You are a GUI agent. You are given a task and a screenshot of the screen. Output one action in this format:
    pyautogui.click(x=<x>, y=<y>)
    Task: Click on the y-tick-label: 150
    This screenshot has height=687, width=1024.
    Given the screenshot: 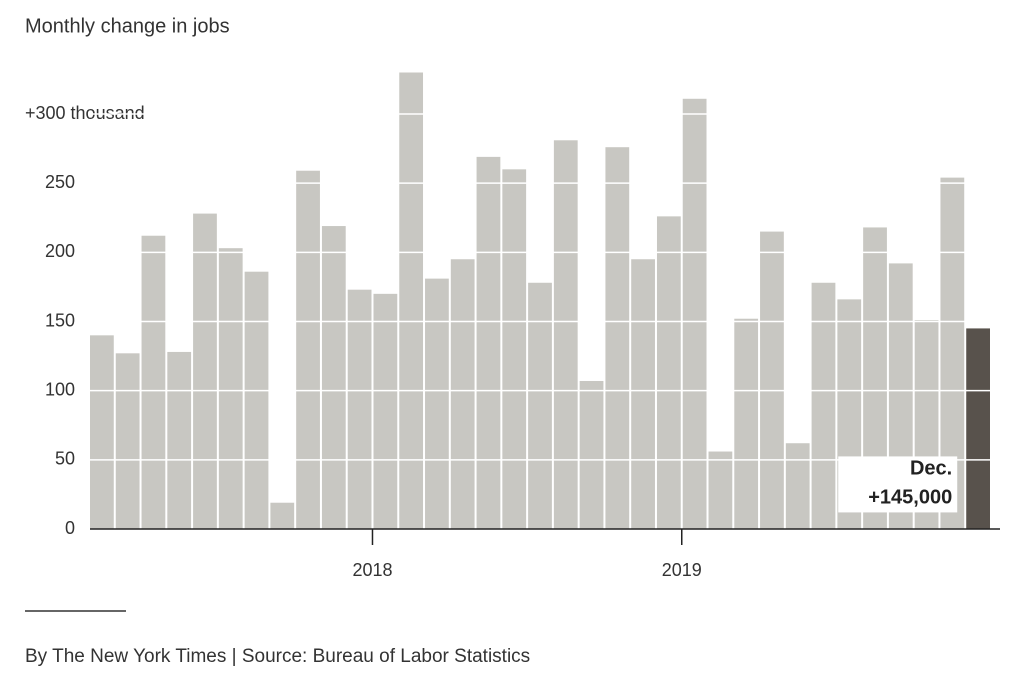 What is the action you would take?
    pyautogui.click(x=60, y=320)
    